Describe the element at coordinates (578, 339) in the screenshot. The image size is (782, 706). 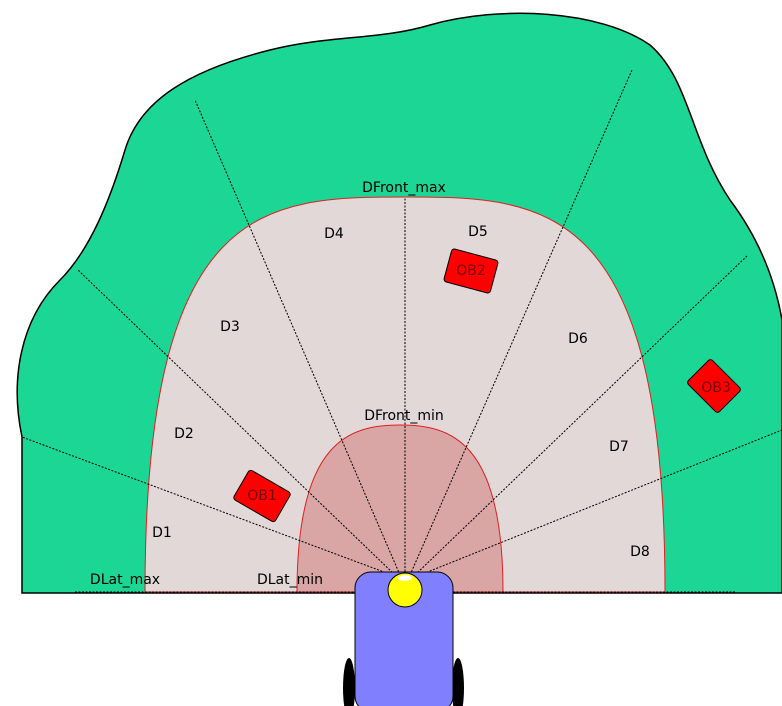
I see `sector-label: D6` at that location.